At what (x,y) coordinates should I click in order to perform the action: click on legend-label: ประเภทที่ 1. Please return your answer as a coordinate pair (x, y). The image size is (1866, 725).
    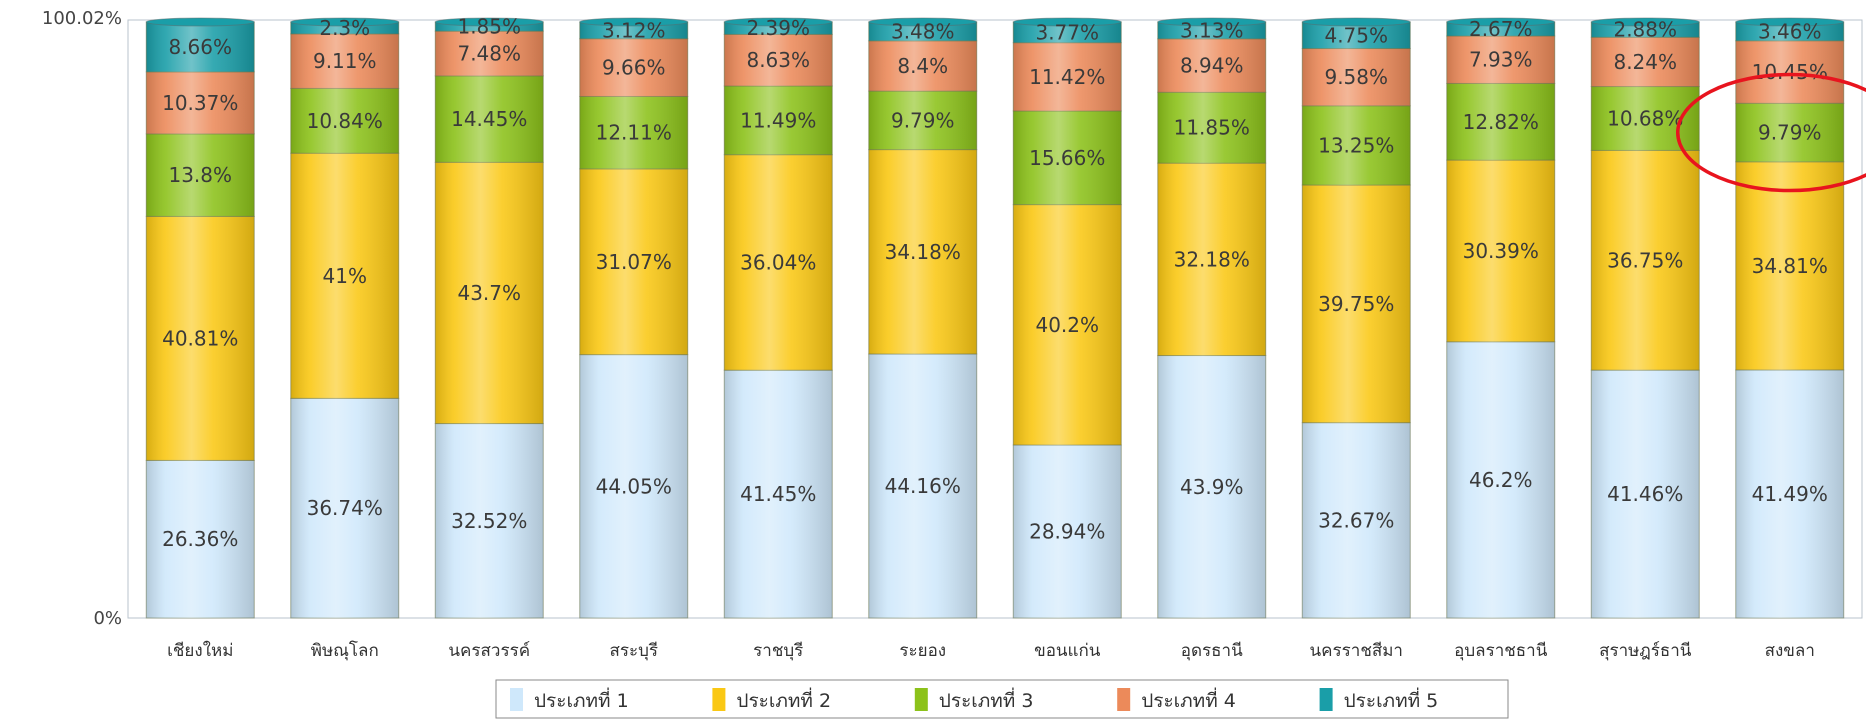
    Looking at the image, I should click on (581, 699).